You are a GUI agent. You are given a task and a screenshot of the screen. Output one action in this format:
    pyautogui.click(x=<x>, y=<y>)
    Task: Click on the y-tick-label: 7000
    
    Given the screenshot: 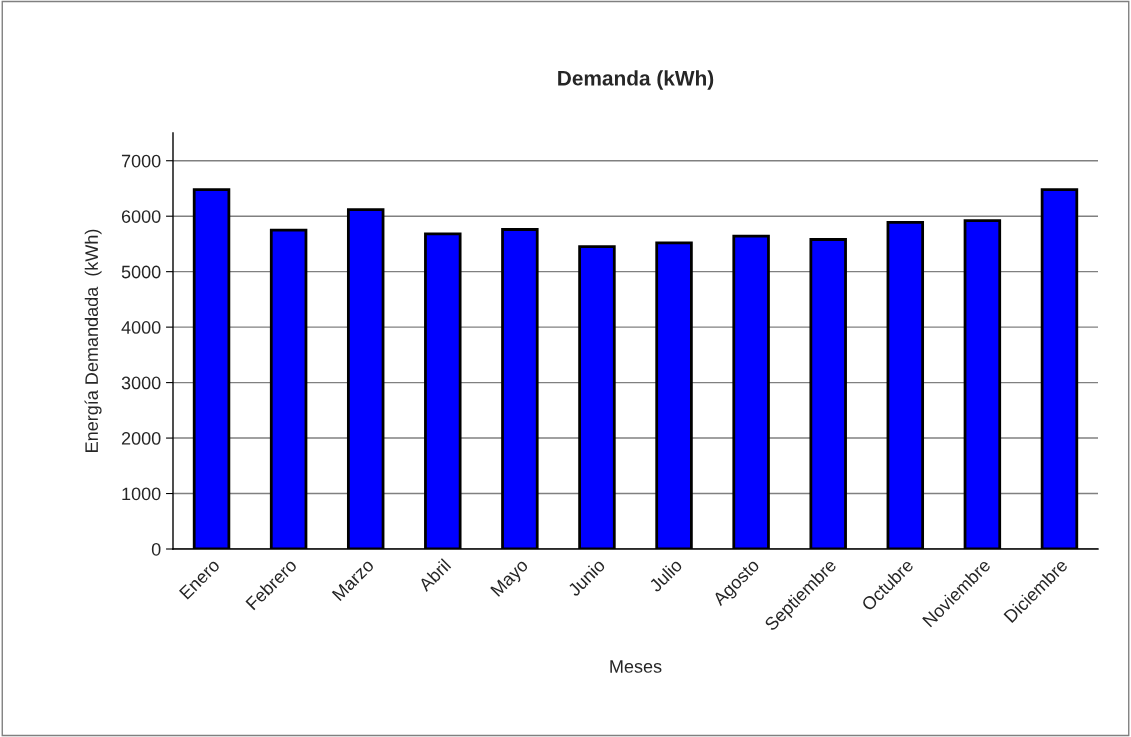 What is the action you would take?
    pyautogui.click(x=141, y=161)
    